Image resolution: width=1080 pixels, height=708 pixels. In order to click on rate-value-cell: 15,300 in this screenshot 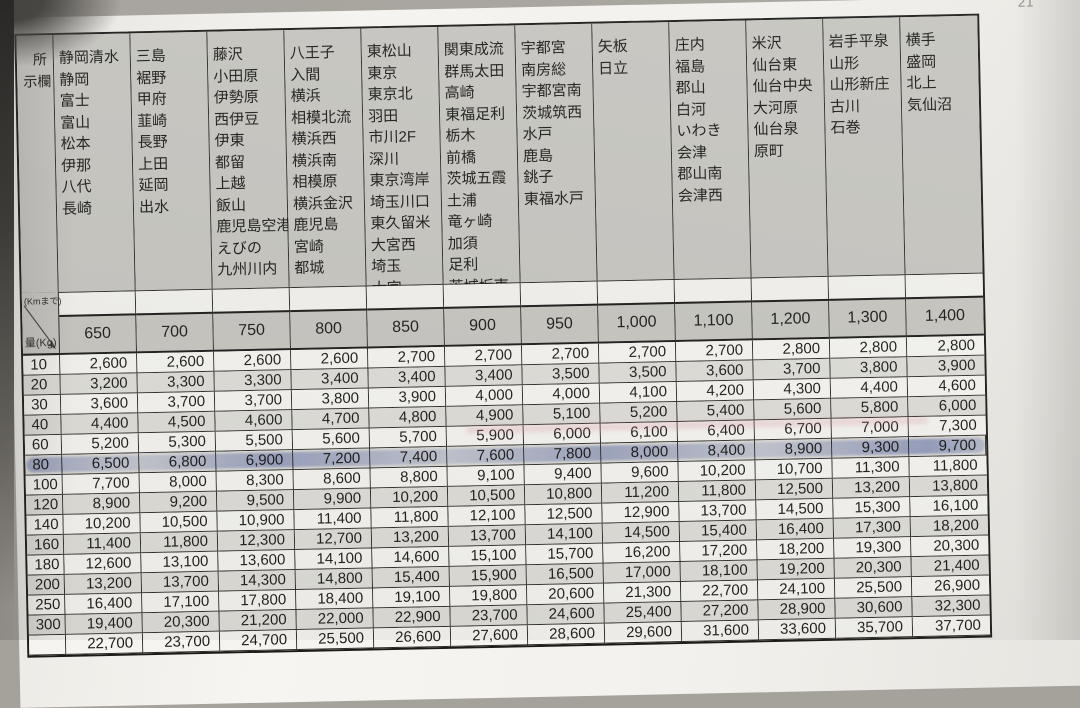, I will do `click(872, 508)`.